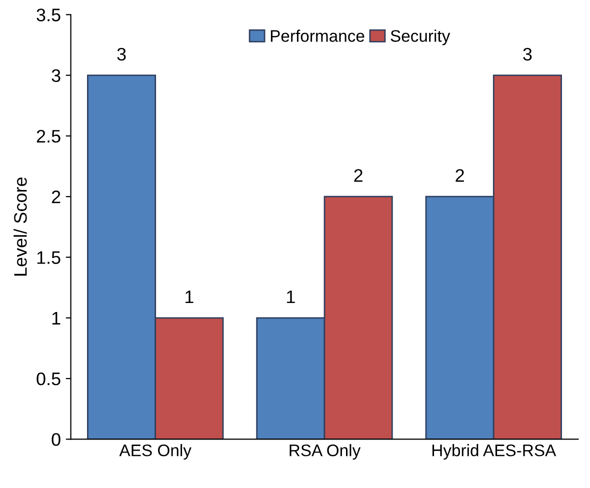 The image size is (590, 488). Describe the element at coordinates (56, 75) in the screenshot. I see `y-tick-label: 3` at that location.